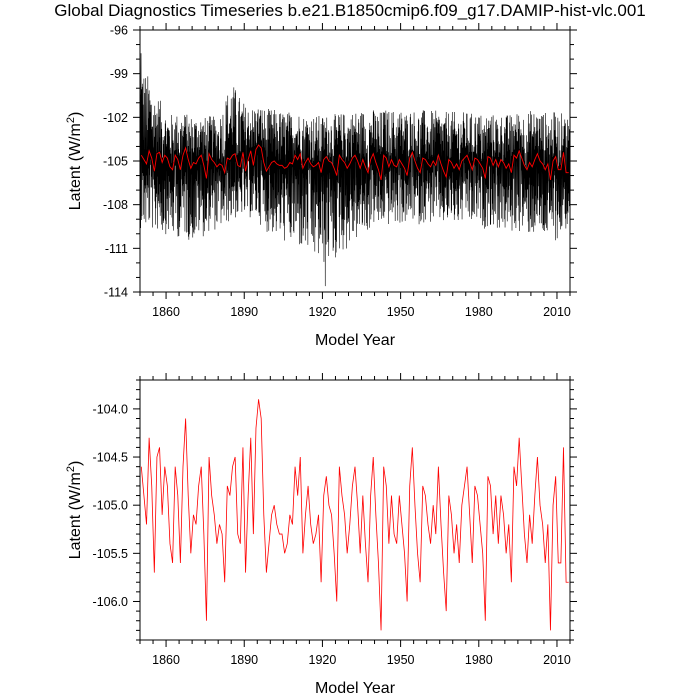  Describe the element at coordinates (354, 162) in the screenshot. I see `series-annual-line` at that location.